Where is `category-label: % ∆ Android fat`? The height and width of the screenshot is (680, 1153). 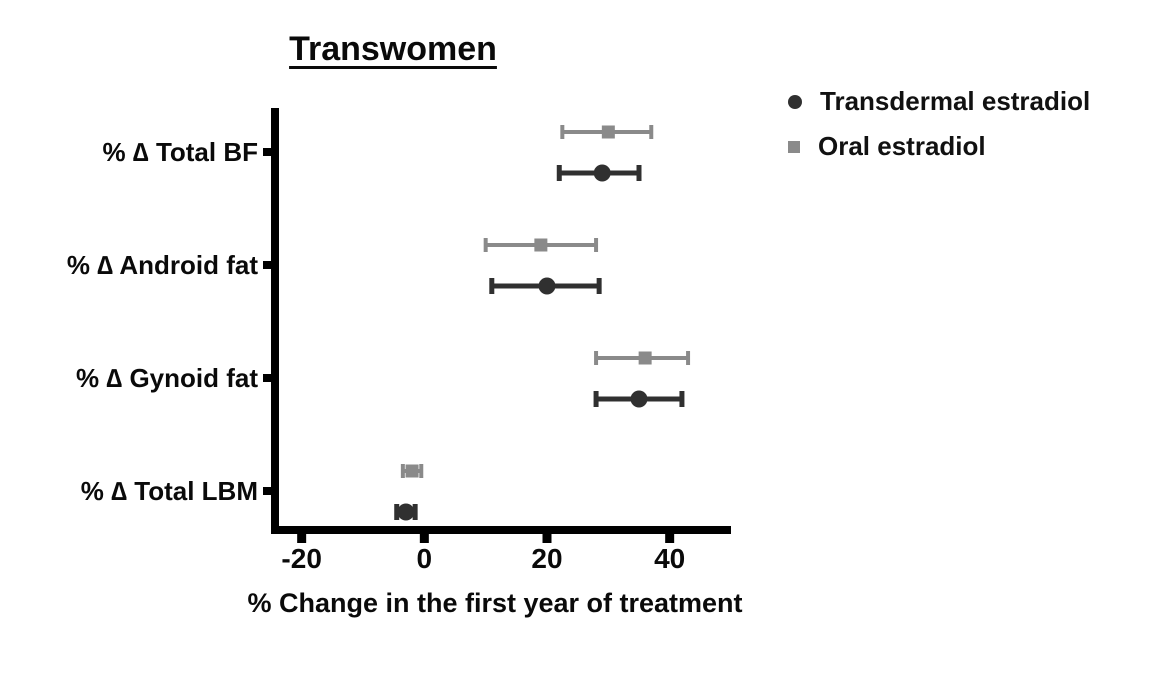
category-label: % ∆ Android fat is located at coordinates (162, 265).